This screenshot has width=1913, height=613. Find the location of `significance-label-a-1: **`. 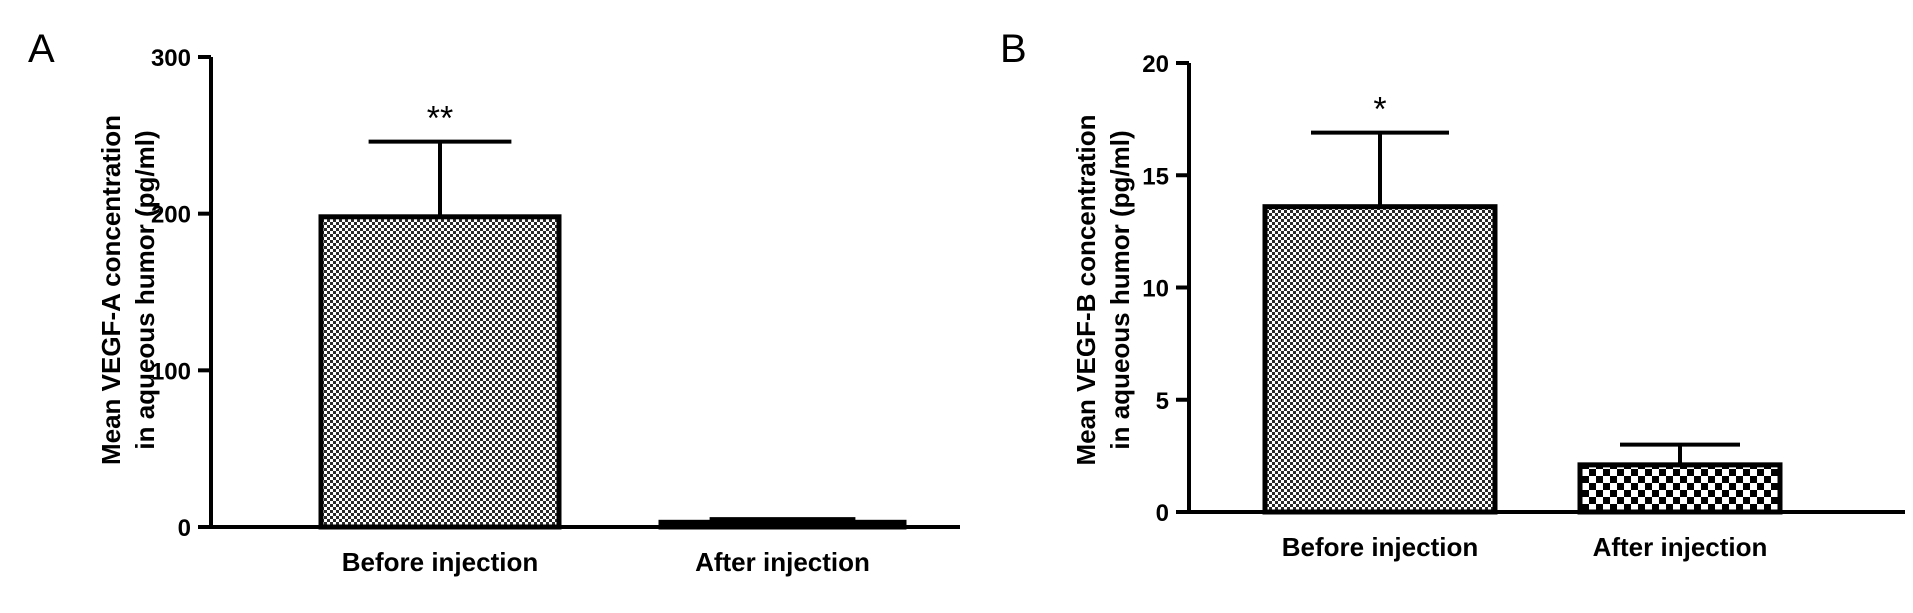

significance-label-a-1: ** is located at coordinates (440, 119).